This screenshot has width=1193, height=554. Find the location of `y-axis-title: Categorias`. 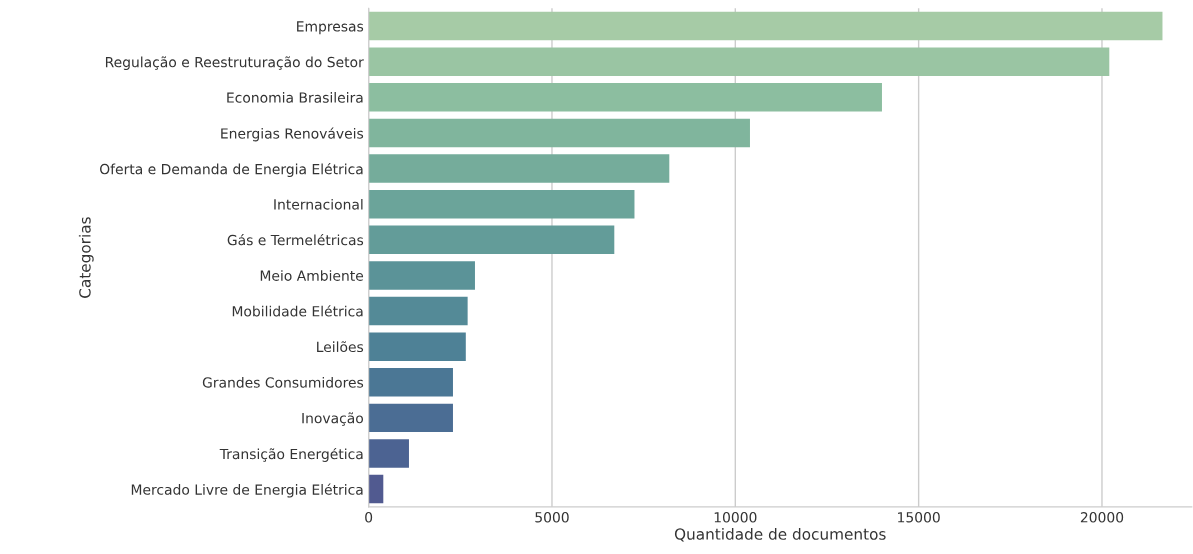

y-axis-title: Categorias is located at coordinates (86, 257).